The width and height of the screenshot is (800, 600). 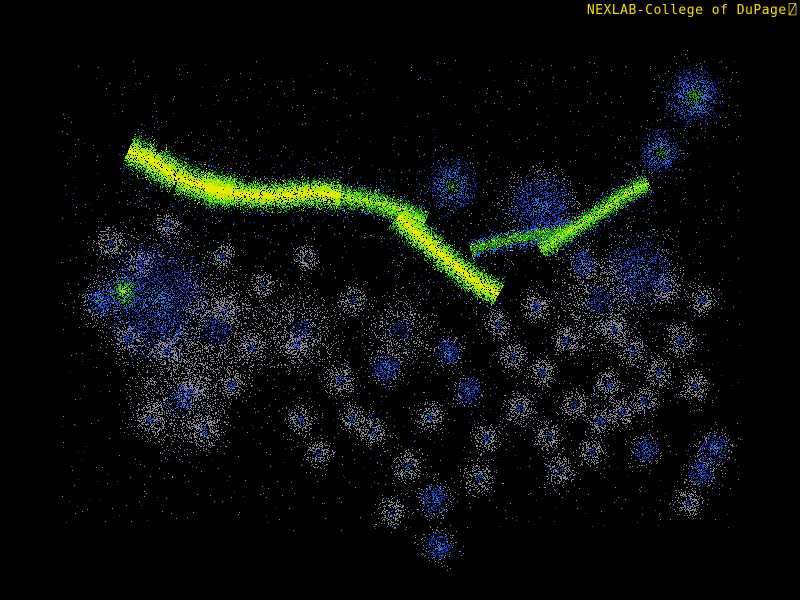 What do you see at coordinates (686, 10) in the screenshot?
I see `attribution-text: NEXLAB-College of DuPage` at bounding box center [686, 10].